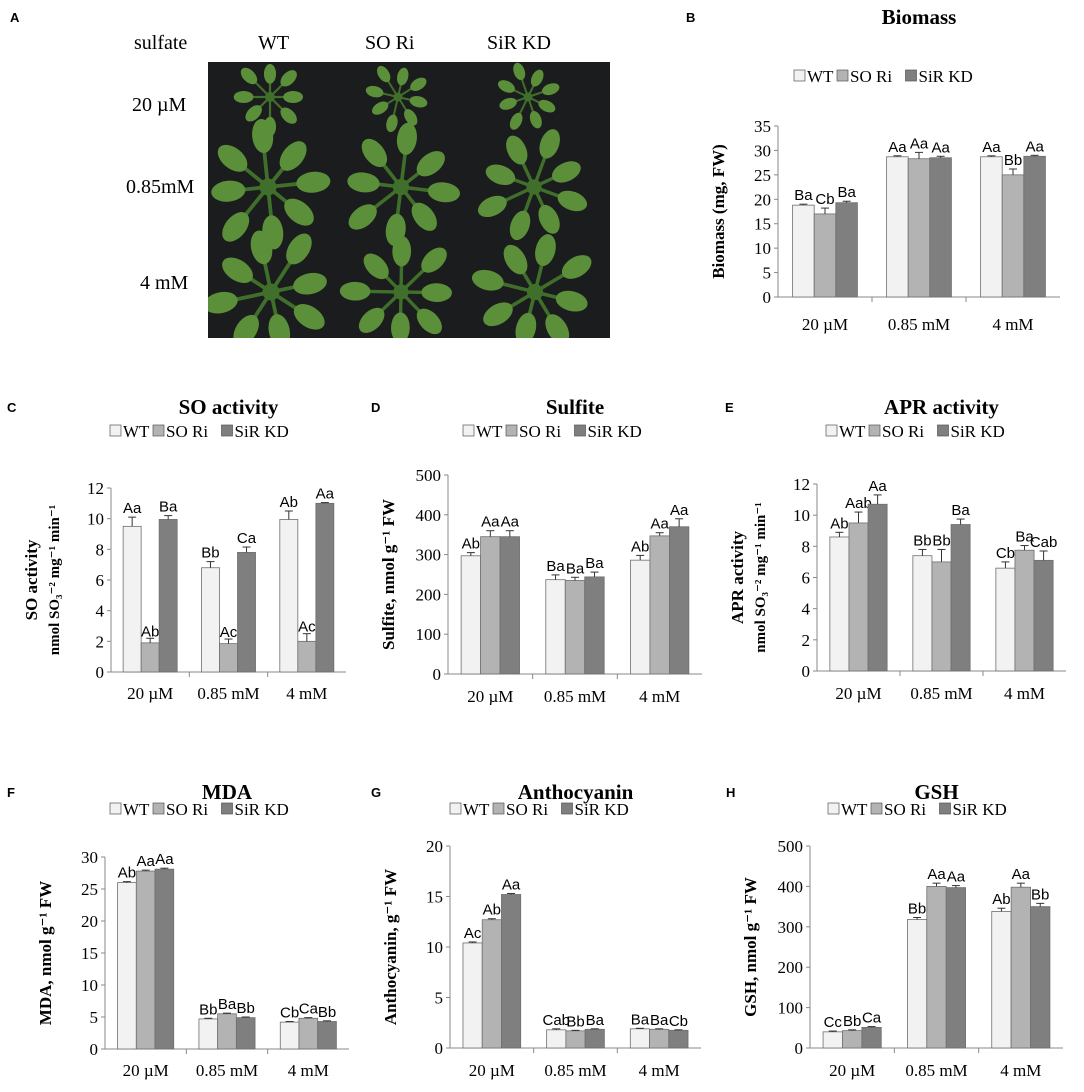 The height and width of the screenshot is (1092, 1084). I want to click on chart-title: GSH, so click(936, 792).